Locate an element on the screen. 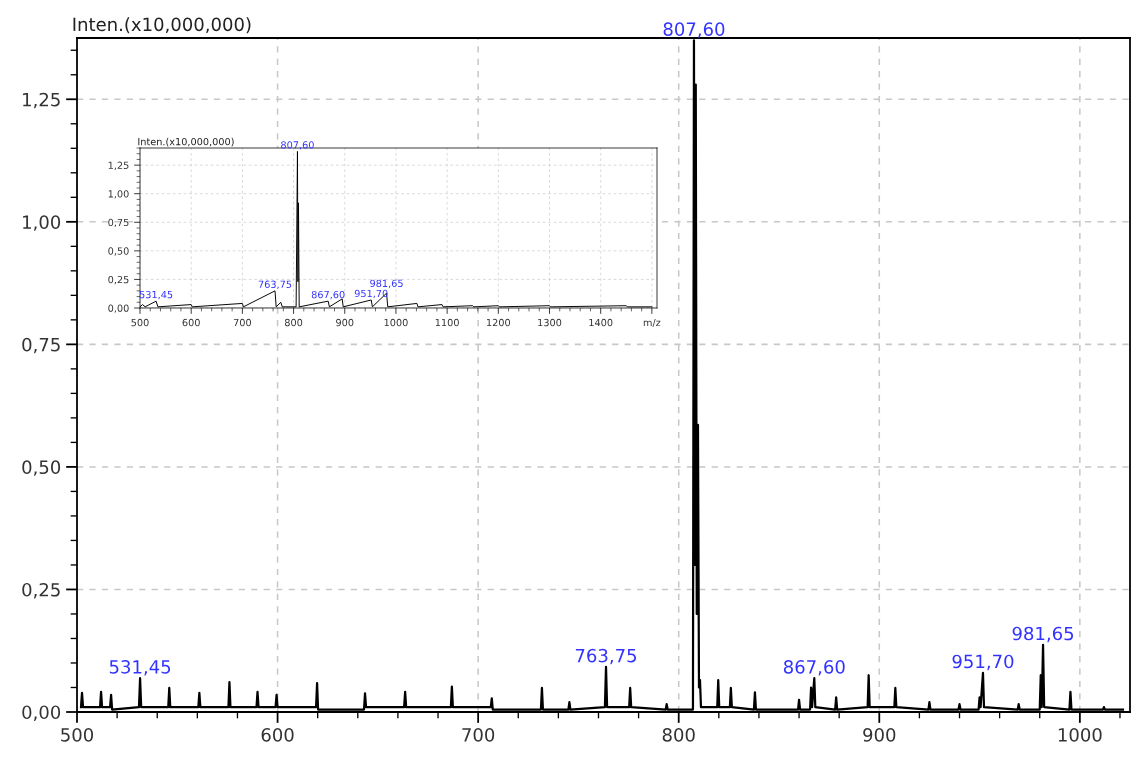 The width and height of the screenshot is (1141, 765). x-tick-label: 1200 is located at coordinates (499, 322).